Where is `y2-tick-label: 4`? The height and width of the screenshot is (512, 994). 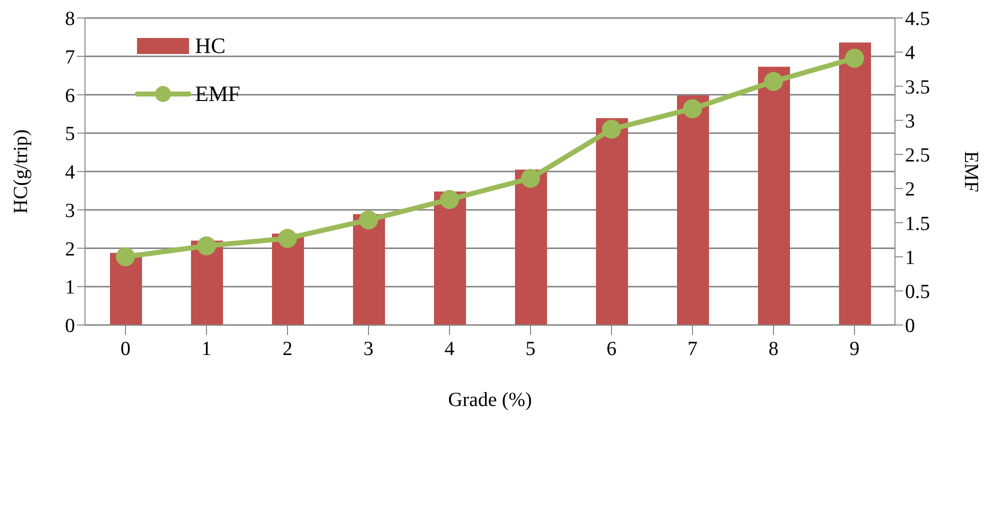 y2-tick-label: 4 is located at coordinates (910, 53).